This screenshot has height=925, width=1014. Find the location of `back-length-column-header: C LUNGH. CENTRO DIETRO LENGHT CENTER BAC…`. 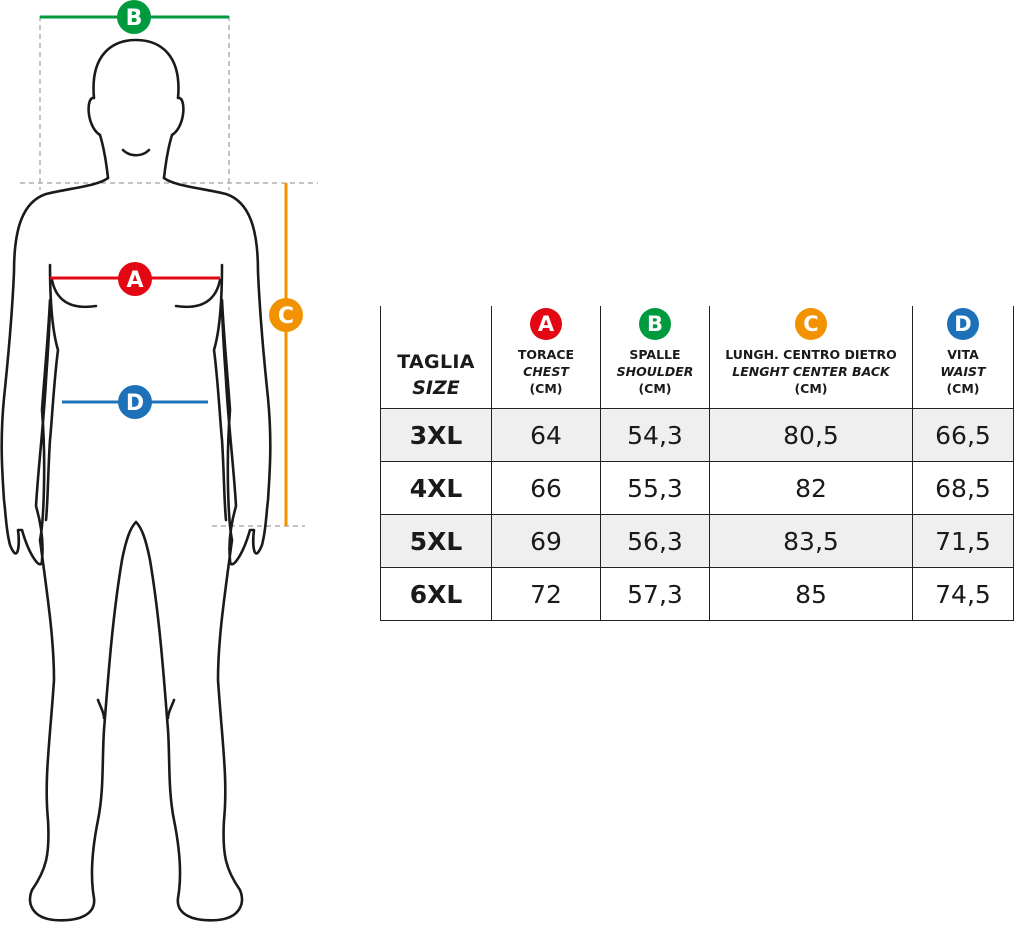

back-length-column-header: C LUNGH. CENTRO DIETRO LENGHT CENTER BAC… is located at coordinates (811, 357).